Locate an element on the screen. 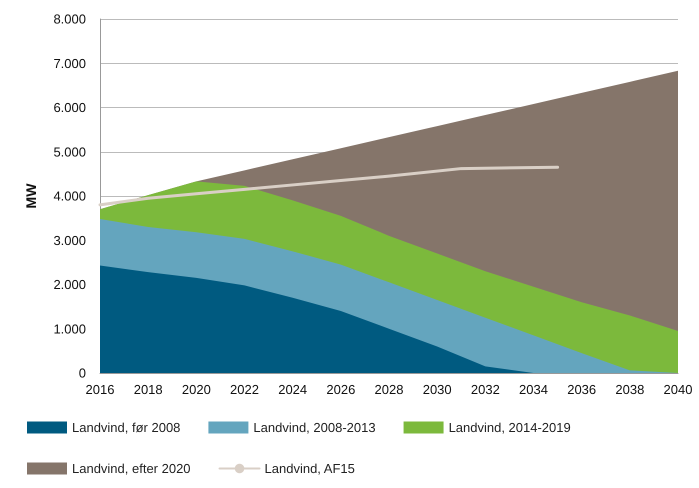 This screenshot has width=699, height=488. x-tick-label: 2036 is located at coordinates (581, 389).